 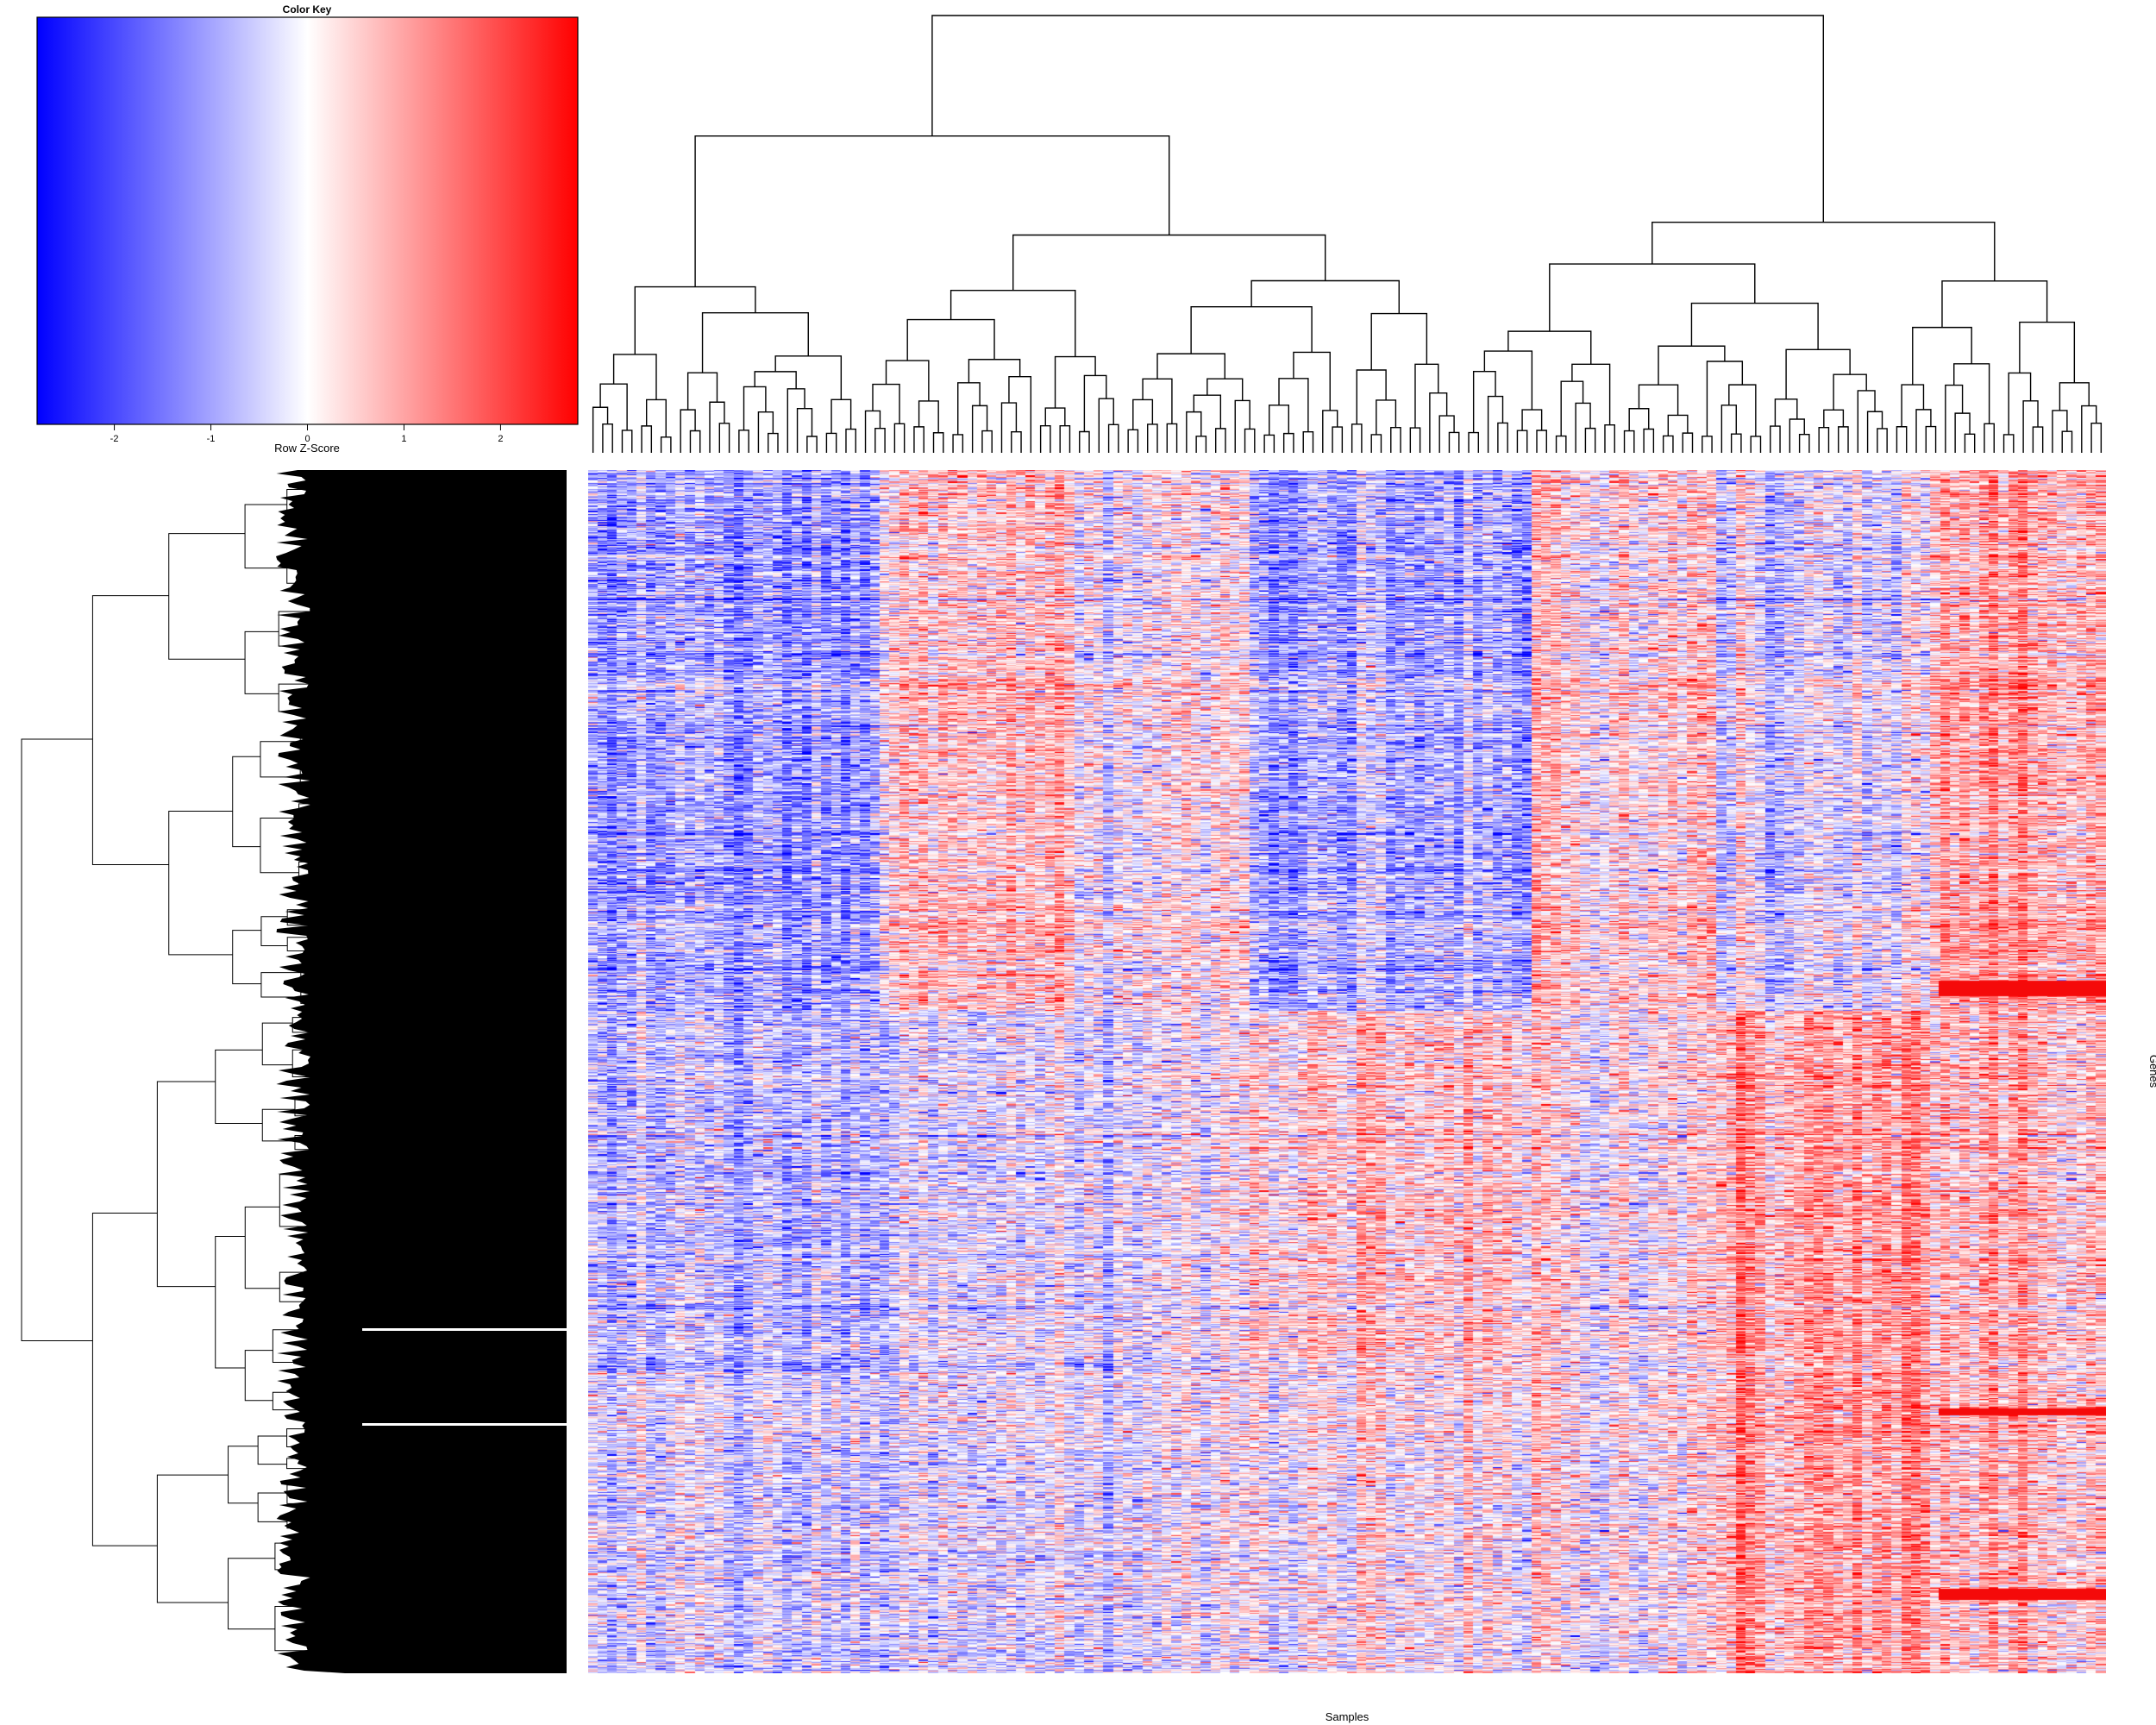 What do you see at coordinates (307, 439) in the screenshot?
I see `color-key-tick-label: 0` at bounding box center [307, 439].